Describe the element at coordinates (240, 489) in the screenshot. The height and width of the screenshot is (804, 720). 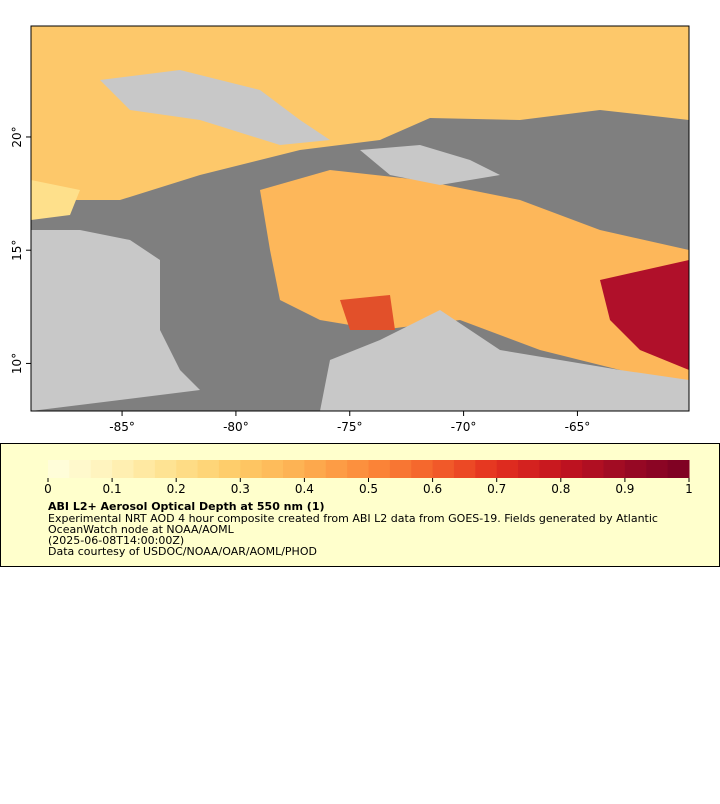
I see `colorbar-tick-label: 0.3` at that location.